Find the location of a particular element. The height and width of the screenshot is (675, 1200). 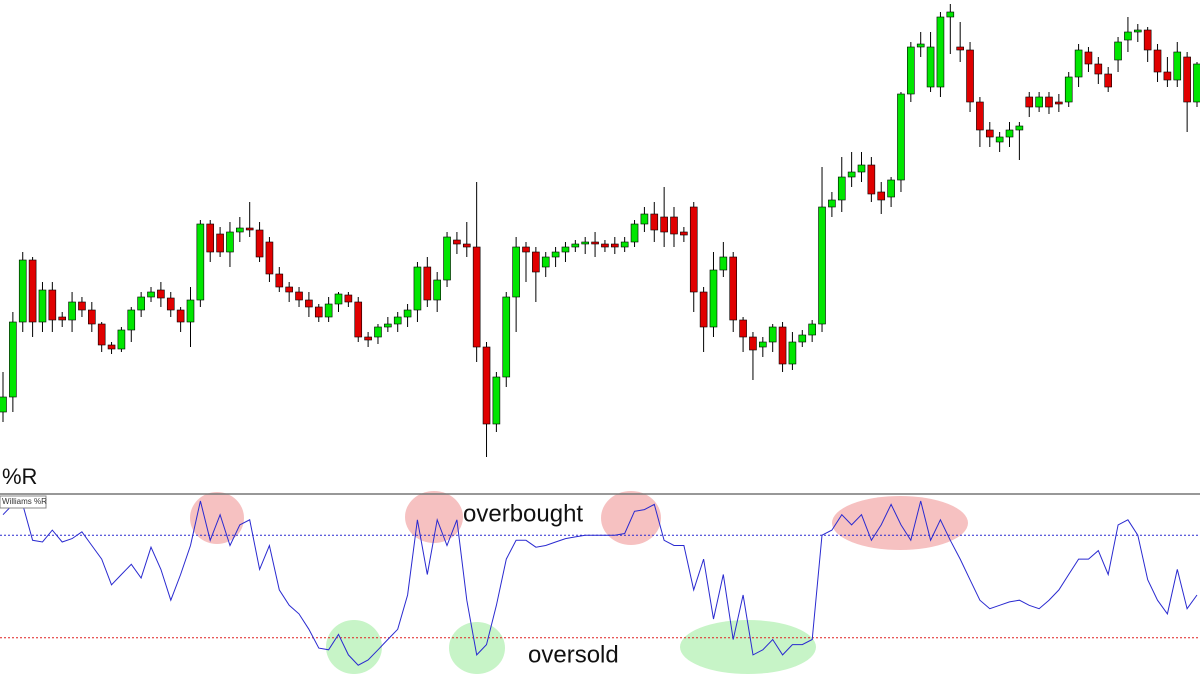

annotation: overbought is located at coordinates (523, 513).